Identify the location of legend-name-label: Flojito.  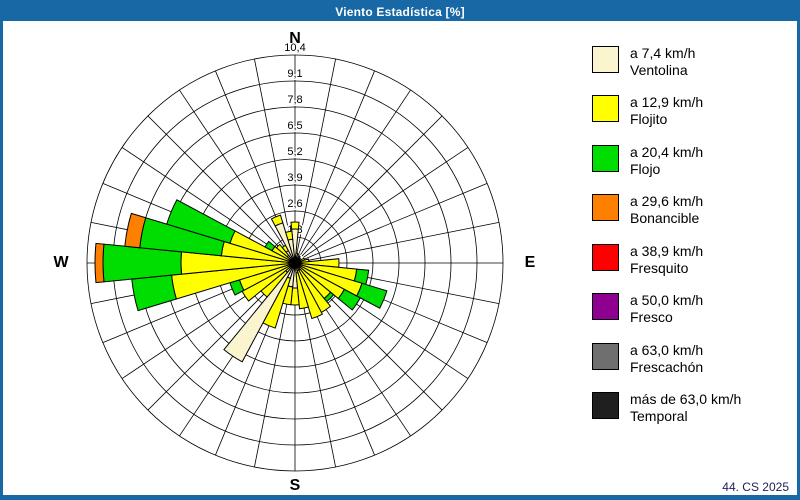
(649, 119).